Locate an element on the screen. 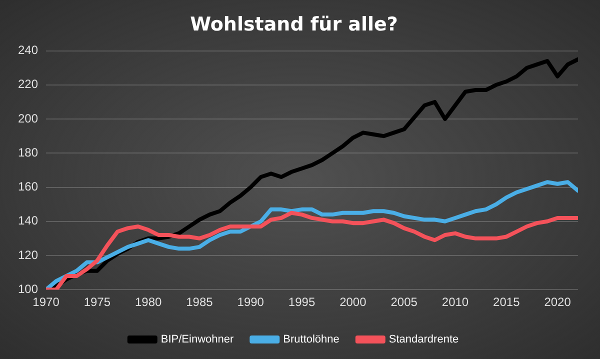  x-tick-label: 1990 is located at coordinates (250, 302).